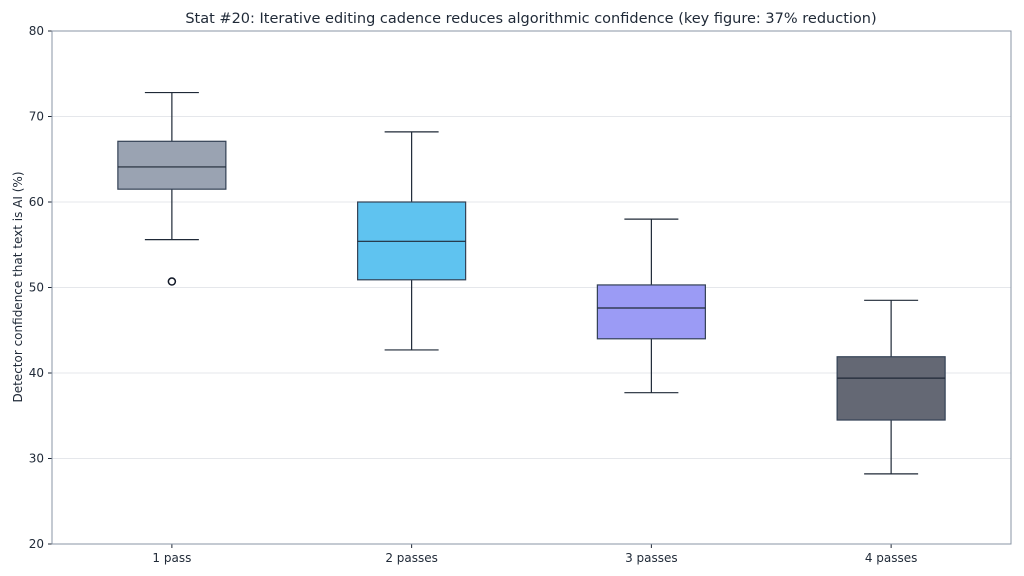 The width and height of the screenshot is (1024, 576). I want to click on y-axis-label: Detector confidence that text is AI (%), so click(18, 286).